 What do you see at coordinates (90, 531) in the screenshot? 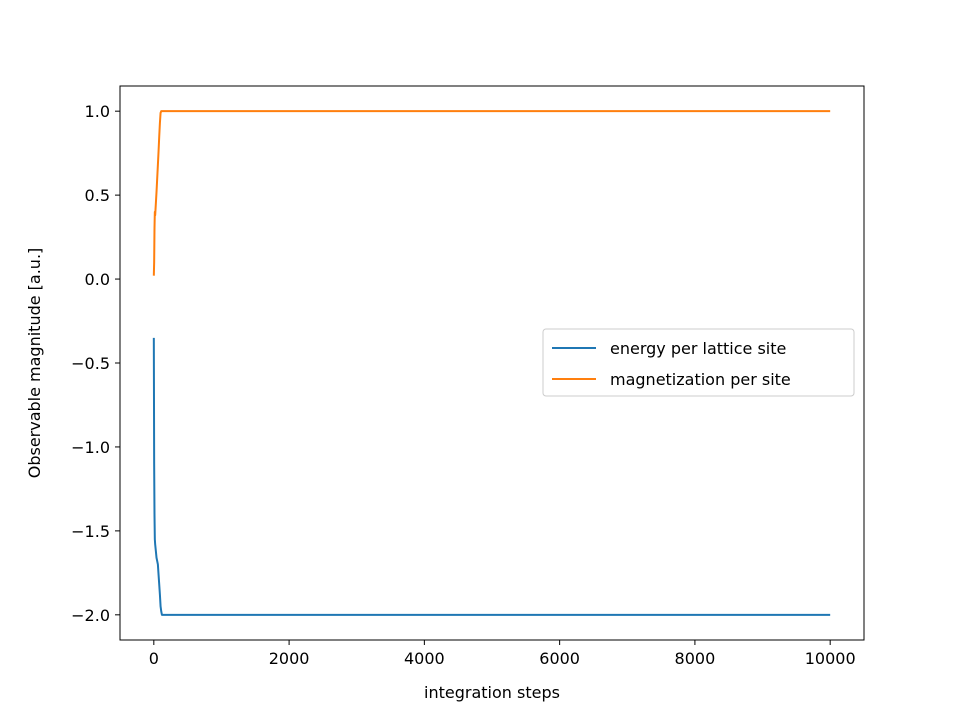
I see `y-tick-label: −1.5` at bounding box center [90, 531].